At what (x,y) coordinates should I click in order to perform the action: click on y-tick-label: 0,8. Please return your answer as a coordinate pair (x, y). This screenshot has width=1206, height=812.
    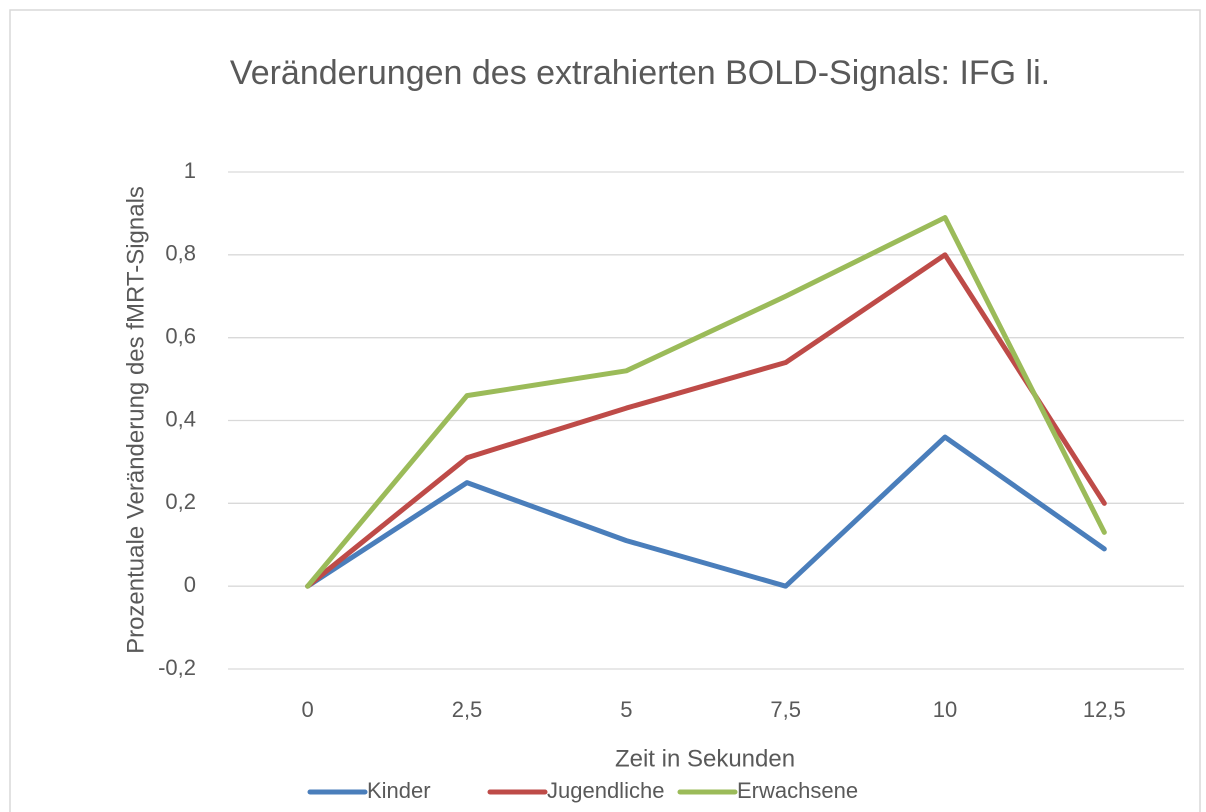
    Looking at the image, I should click on (180, 253).